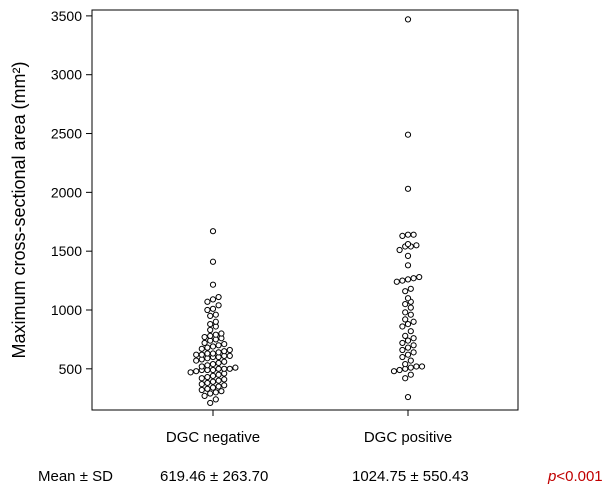 The width and height of the screenshot is (613, 492). I want to click on p-value-symbol: p, so click(552, 476).